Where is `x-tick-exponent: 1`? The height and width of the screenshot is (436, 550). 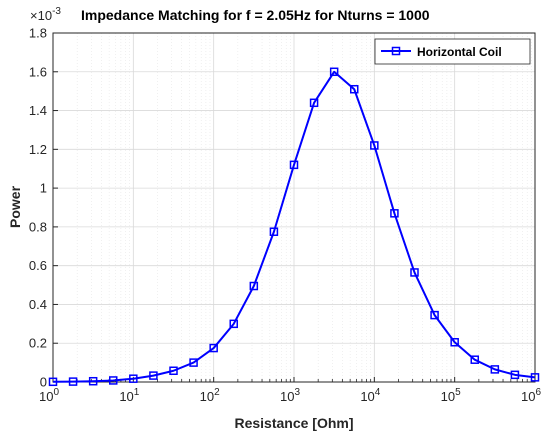 x-tick-exponent: 1 is located at coordinates (137, 392).